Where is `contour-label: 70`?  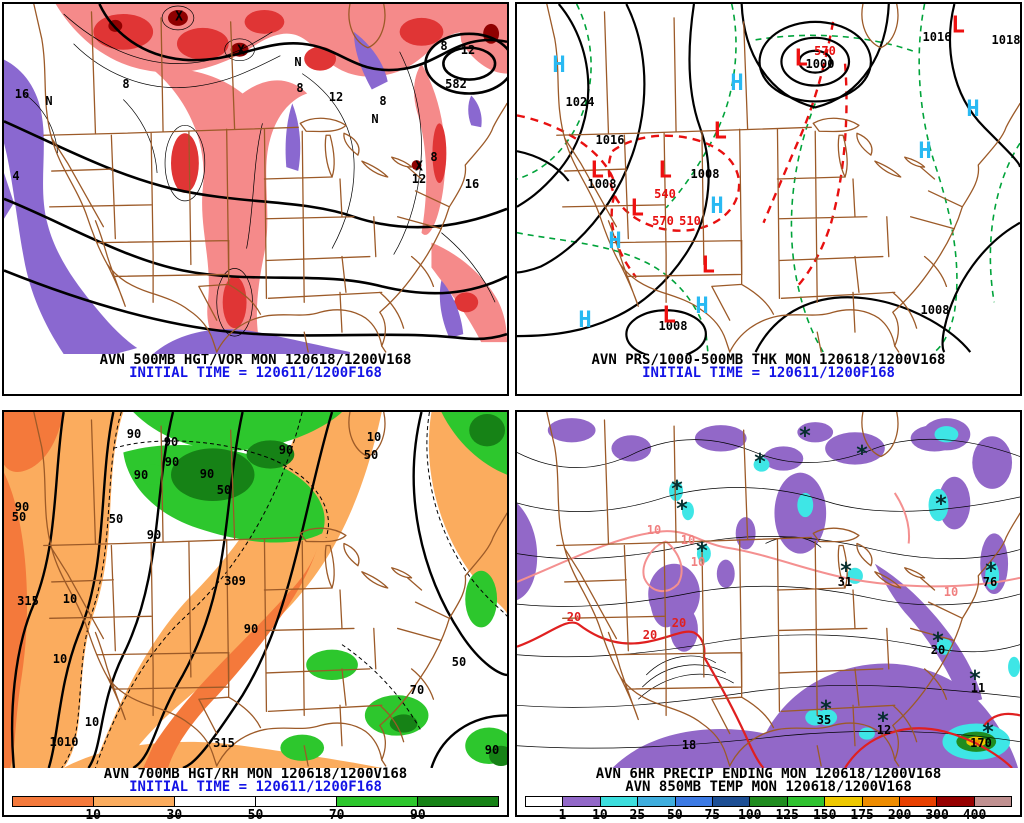
contour-label: 70 is located at coordinates (417, 690).